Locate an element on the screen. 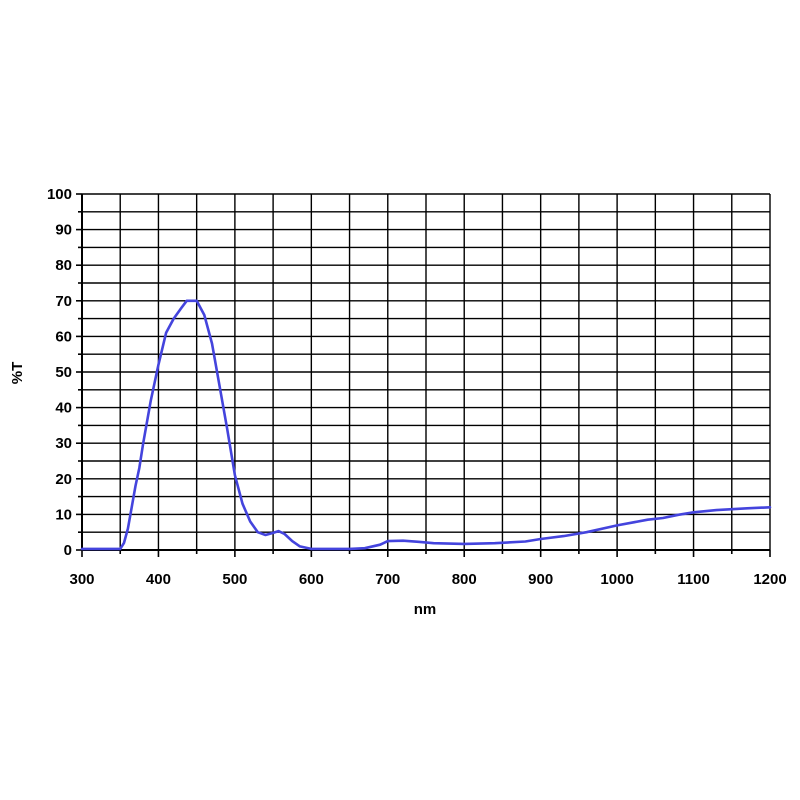 This screenshot has height=800, width=800. y-tick-label: 10 is located at coordinates (63, 514).